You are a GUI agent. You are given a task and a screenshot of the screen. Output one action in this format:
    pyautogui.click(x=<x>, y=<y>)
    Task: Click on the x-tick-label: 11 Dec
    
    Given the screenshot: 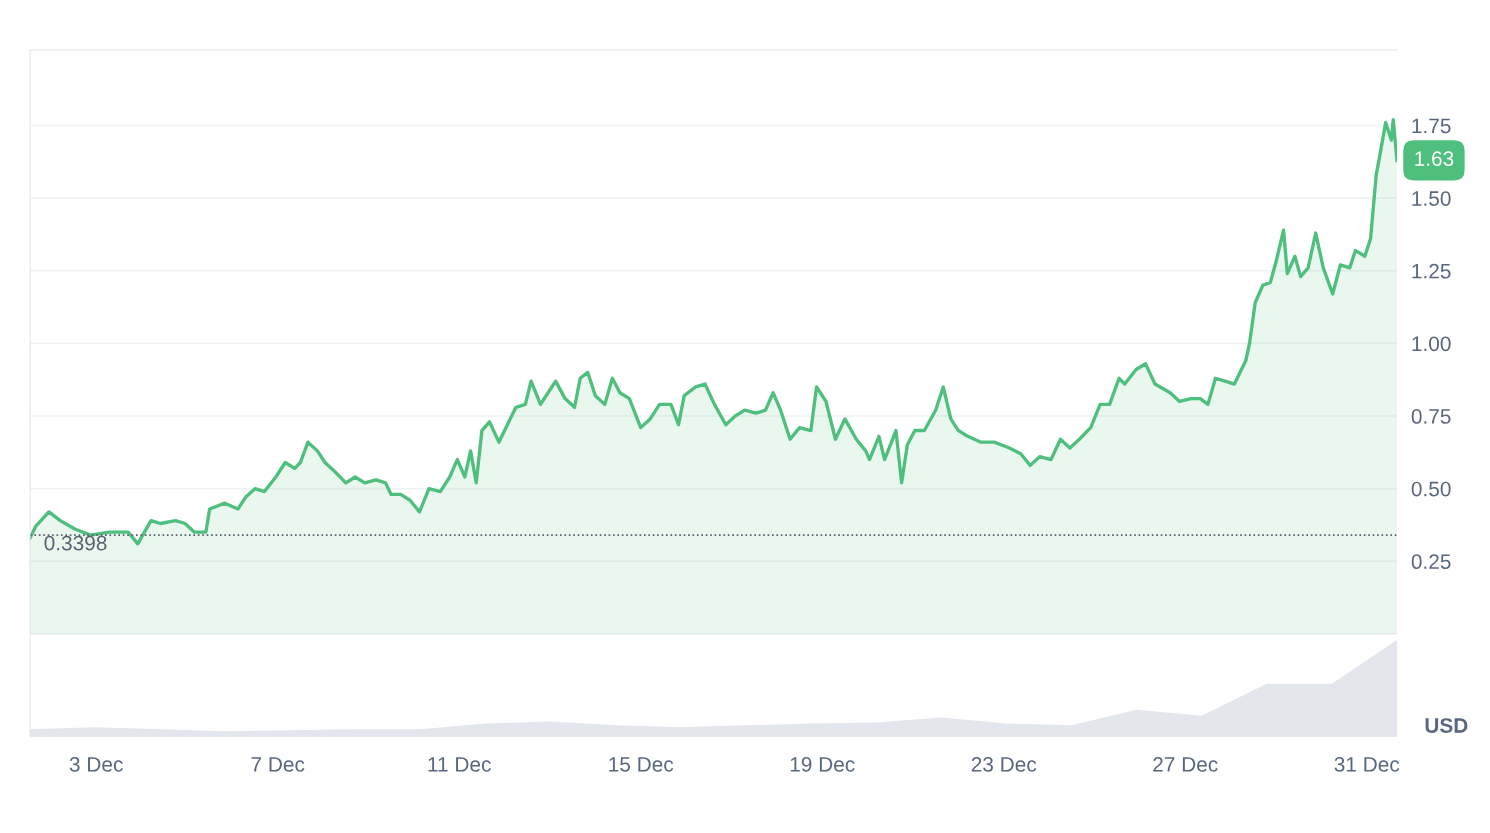 What is the action you would take?
    pyautogui.click(x=459, y=764)
    